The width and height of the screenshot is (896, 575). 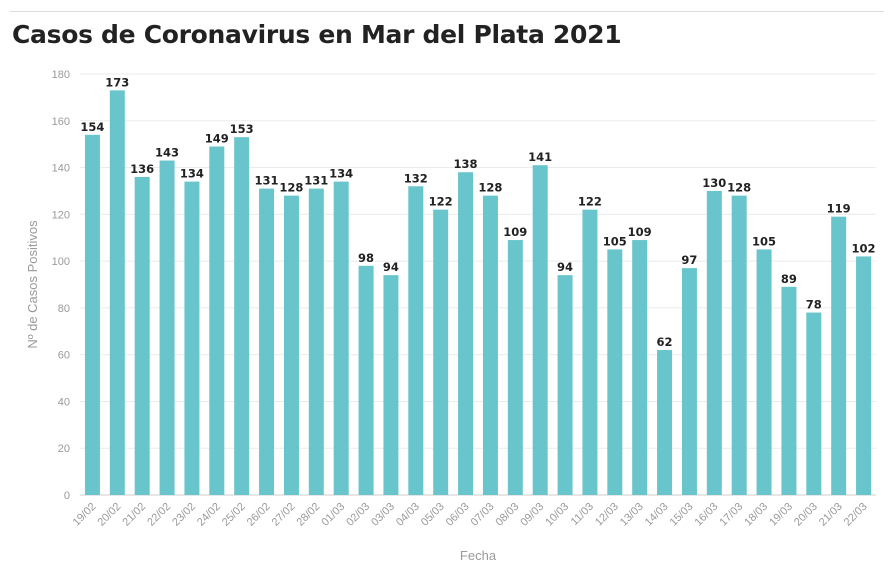 I want to click on x-tick-label: 21/02, so click(x=134, y=515).